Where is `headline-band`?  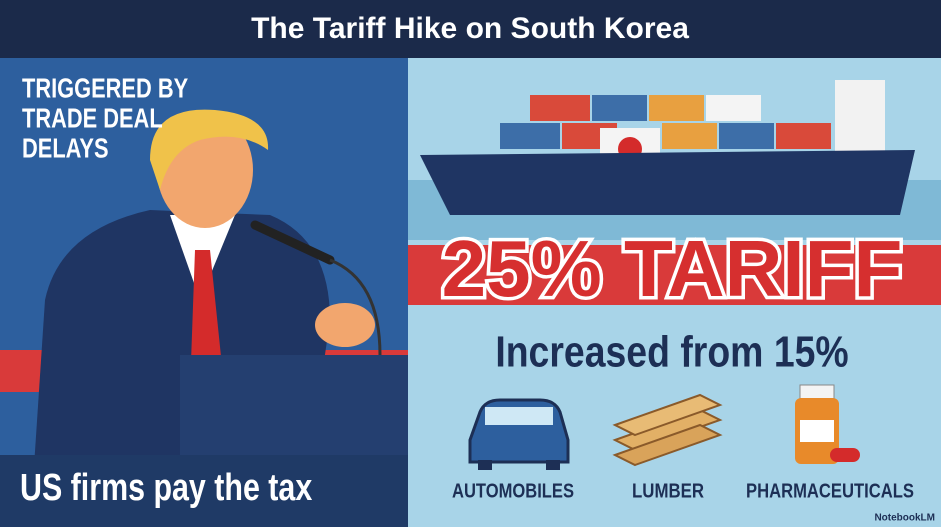 headline-band is located at coordinates (674, 275).